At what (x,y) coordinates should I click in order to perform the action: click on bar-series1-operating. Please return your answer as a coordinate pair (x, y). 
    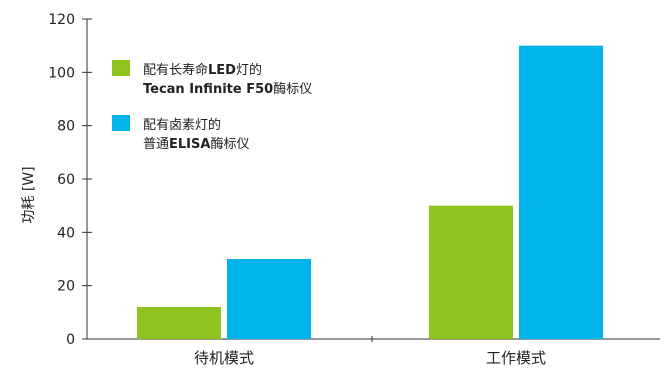
    Looking at the image, I should click on (471, 272).